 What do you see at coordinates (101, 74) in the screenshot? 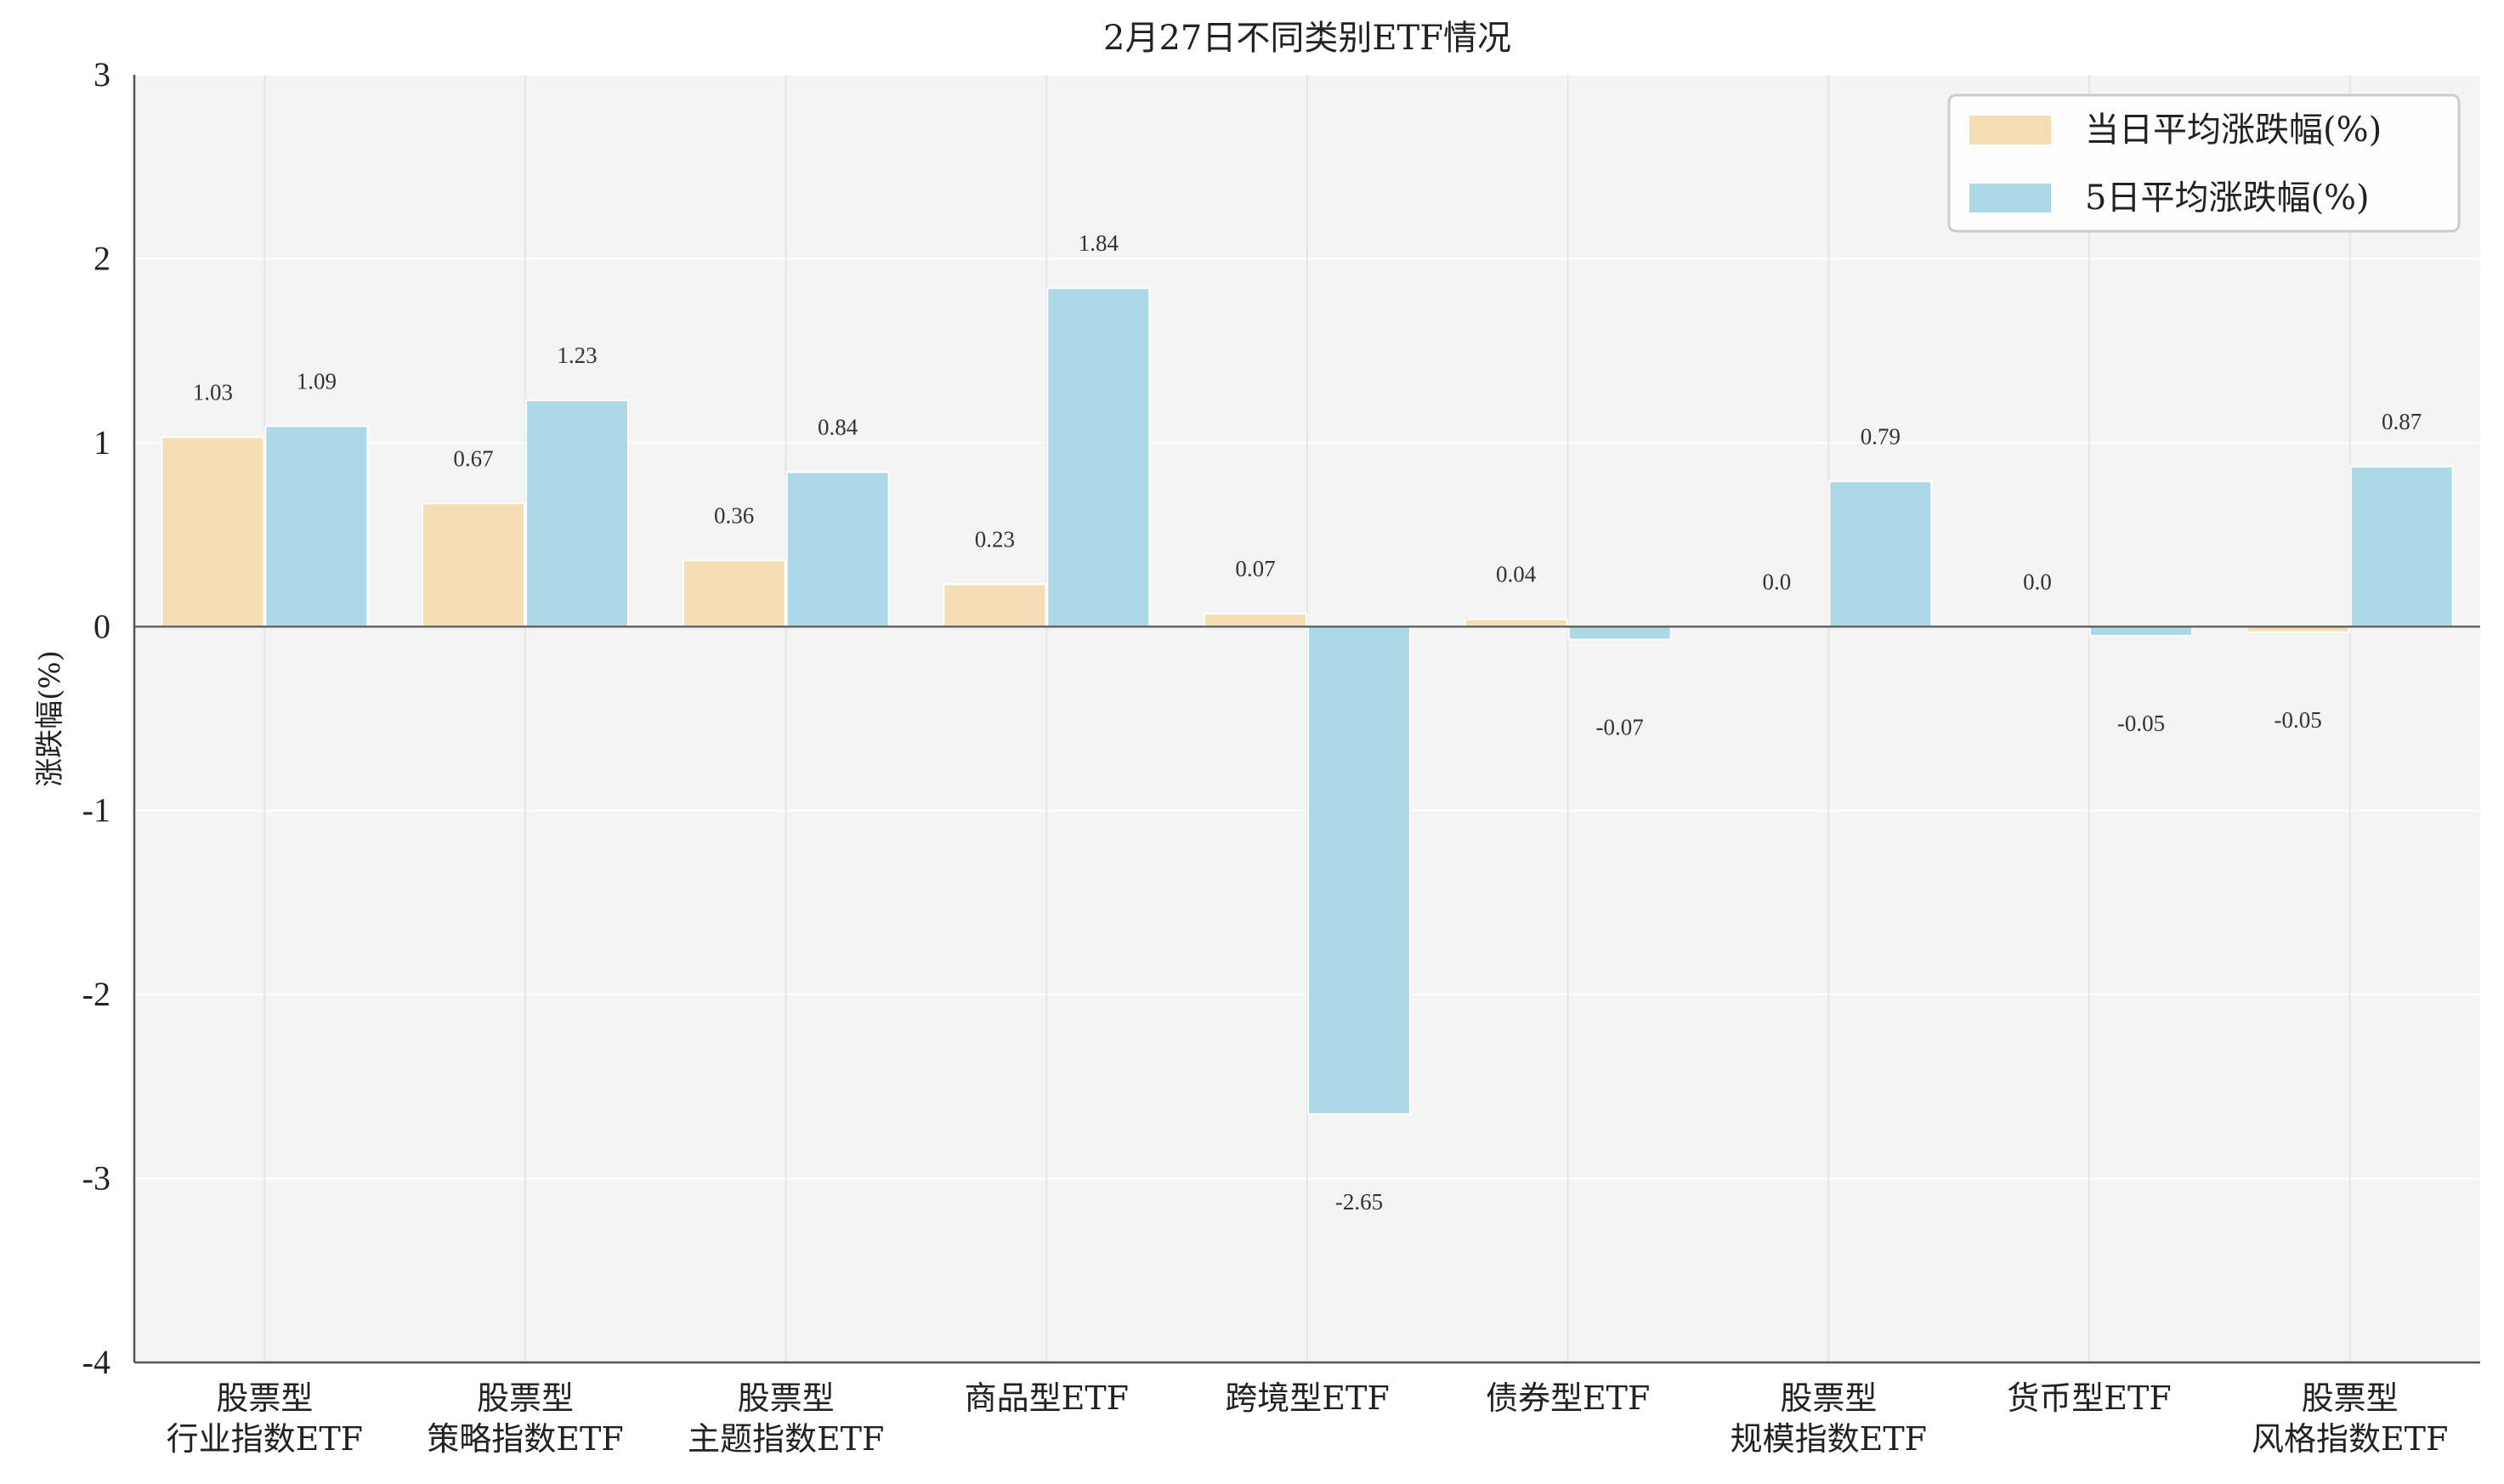
I see `y-tick-label: 3` at bounding box center [101, 74].